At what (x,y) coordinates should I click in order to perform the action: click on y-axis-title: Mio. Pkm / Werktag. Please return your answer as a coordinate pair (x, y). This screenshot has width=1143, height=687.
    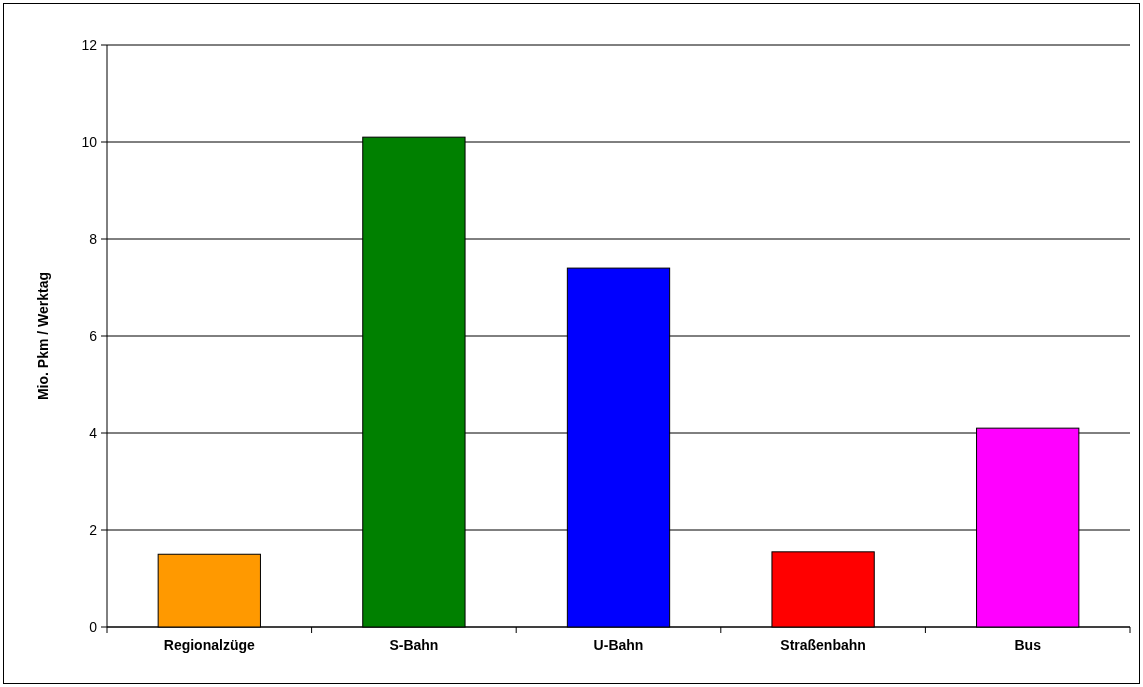
    Looking at the image, I should click on (43, 336).